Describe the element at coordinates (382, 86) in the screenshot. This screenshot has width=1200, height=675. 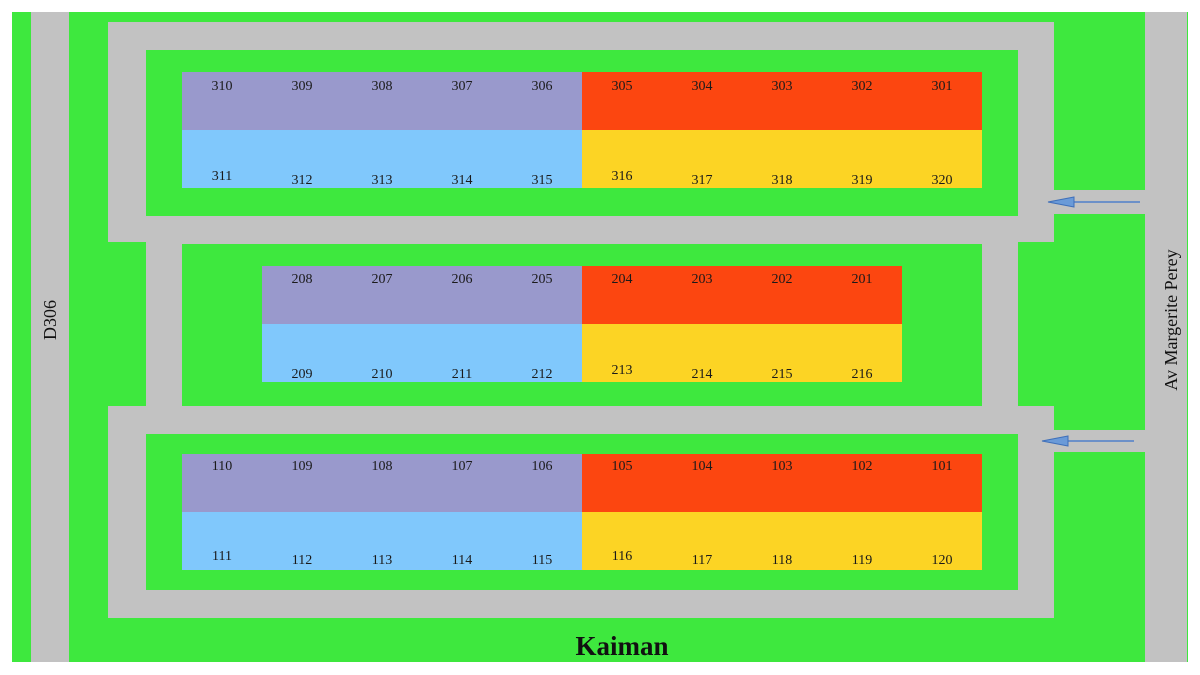
I see `lot-308: 308` at that location.